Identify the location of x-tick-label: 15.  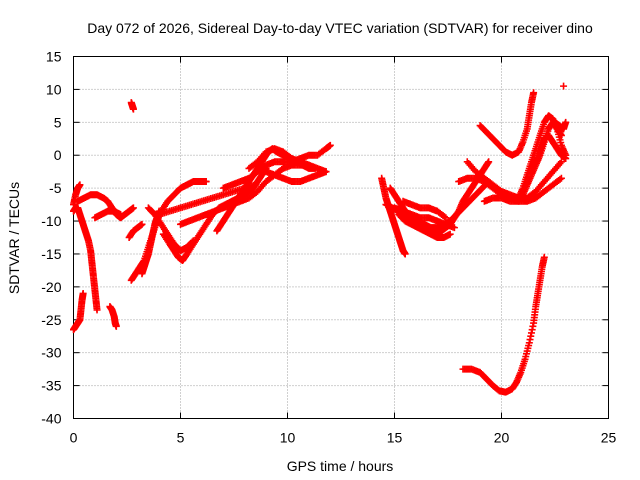
(395, 438).